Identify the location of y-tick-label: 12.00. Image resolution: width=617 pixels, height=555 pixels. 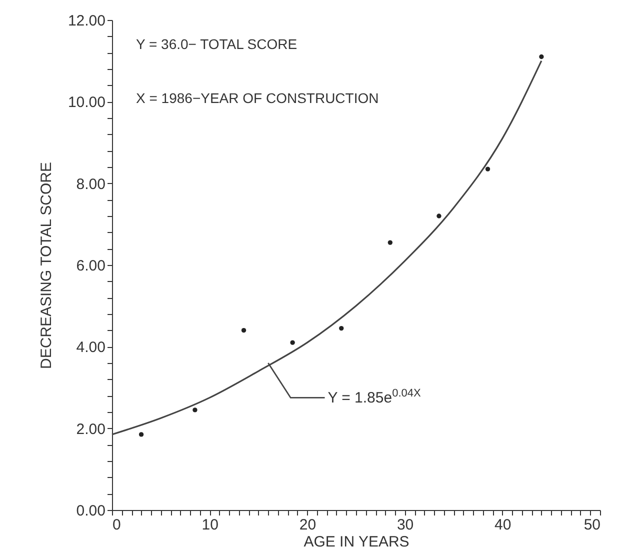
(87, 21).